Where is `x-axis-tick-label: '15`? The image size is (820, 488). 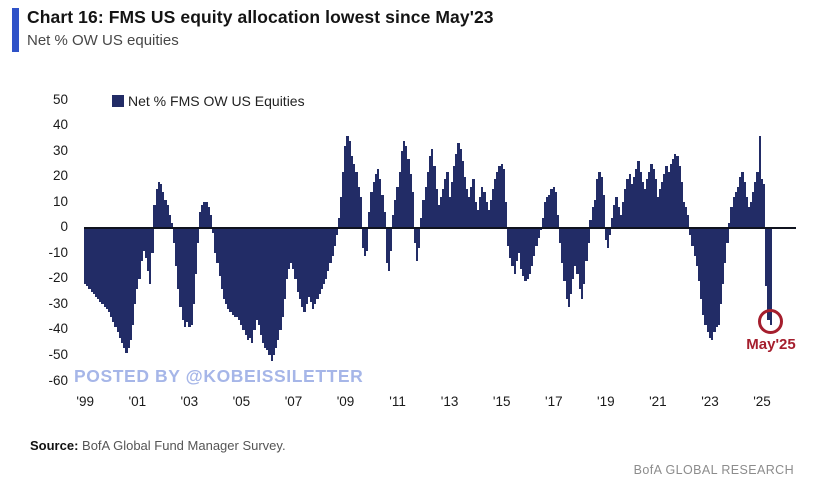
x-axis-tick-label: '15 is located at coordinates (501, 401).